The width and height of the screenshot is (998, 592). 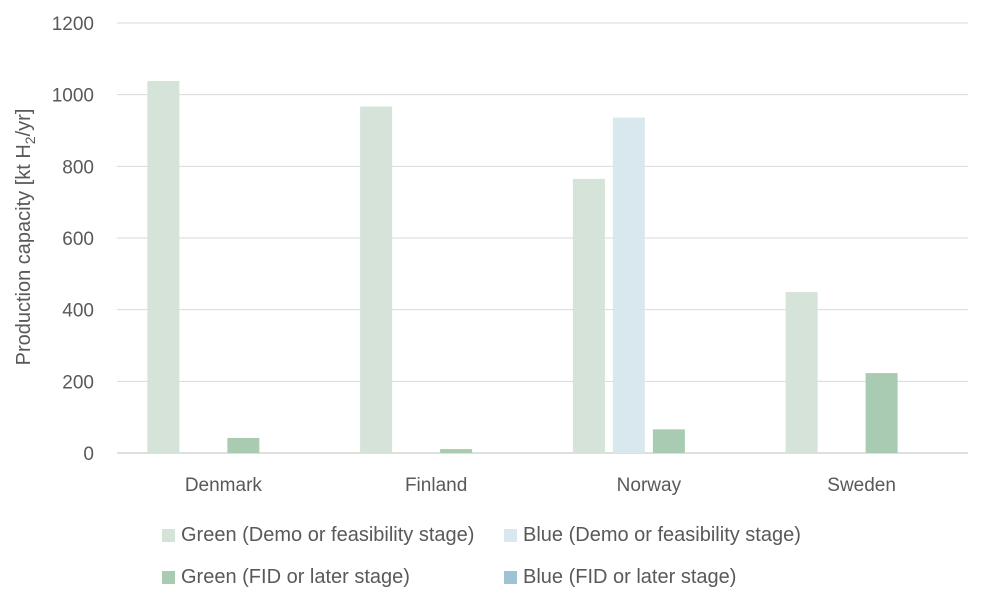 I want to click on legend-item: Green (Demo or feasibility stage), so click(x=318, y=535).